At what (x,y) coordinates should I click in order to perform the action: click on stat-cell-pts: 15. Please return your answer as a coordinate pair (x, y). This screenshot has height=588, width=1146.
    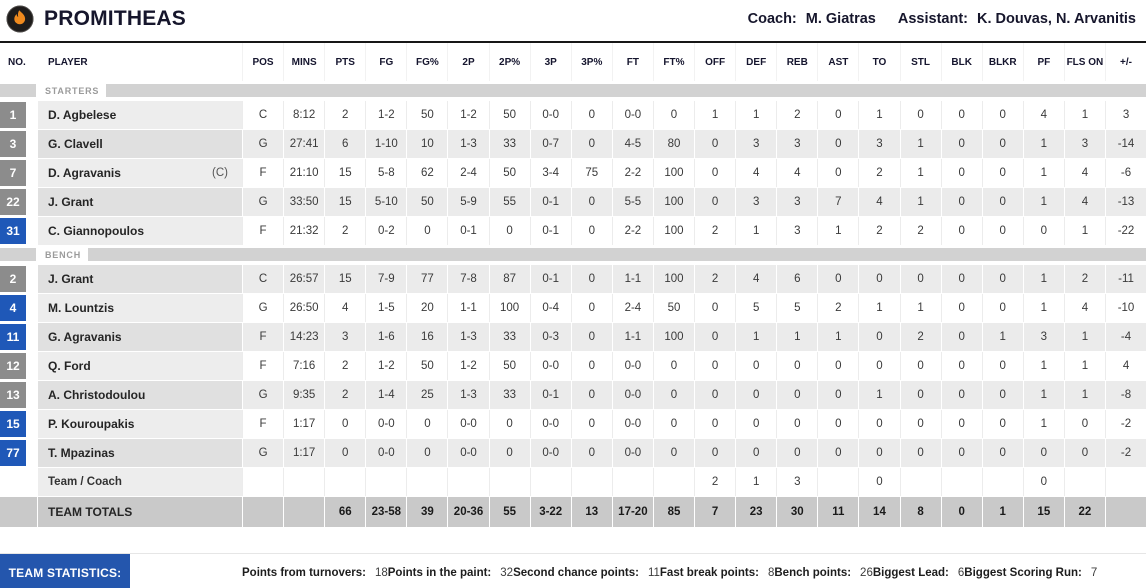
    Looking at the image, I should click on (345, 279).